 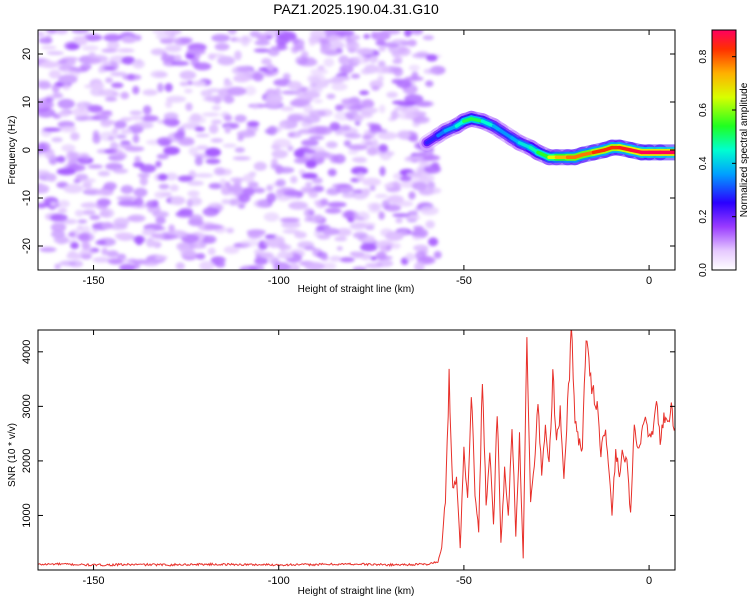 What do you see at coordinates (27, 54) in the screenshot?
I see `spectrogram-y-tick-label: 20` at bounding box center [27, 54].